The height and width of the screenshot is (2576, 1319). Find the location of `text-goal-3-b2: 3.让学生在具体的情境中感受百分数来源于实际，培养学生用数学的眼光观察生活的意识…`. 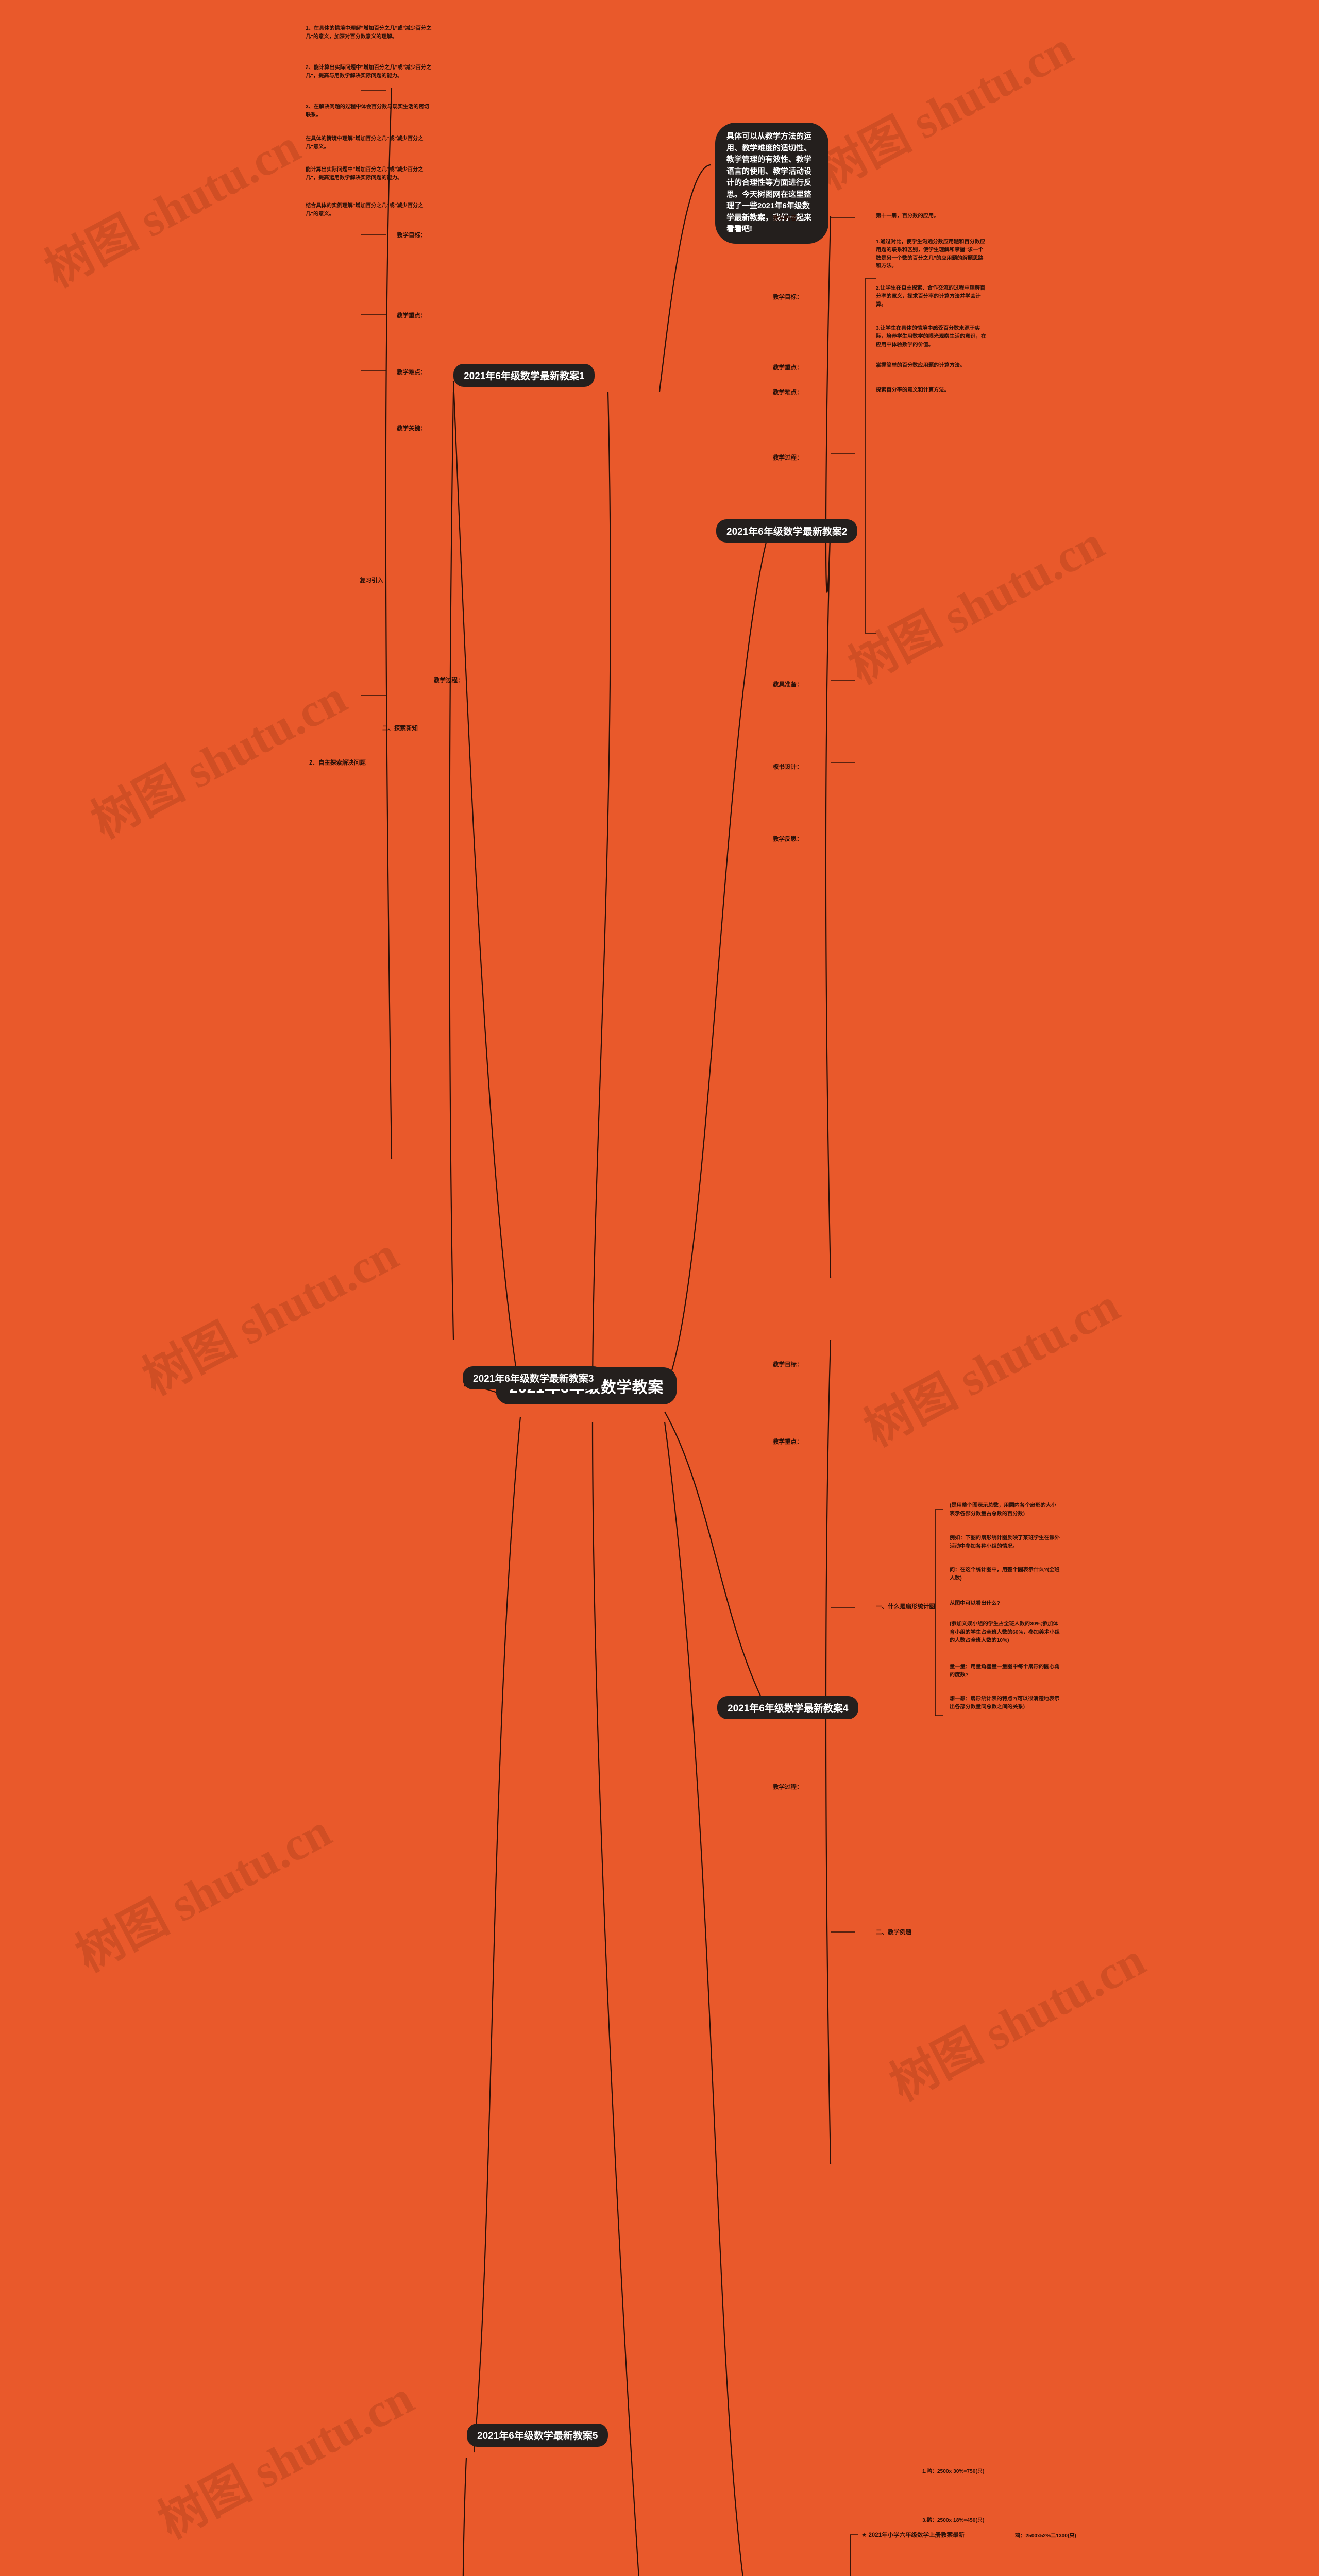

text-goal-3-b2: 3.让学生在具体的情境中感受百分数来源于实际，培养学生用数学的眼光观察生活的意识… is located at coordinates (931, 337).